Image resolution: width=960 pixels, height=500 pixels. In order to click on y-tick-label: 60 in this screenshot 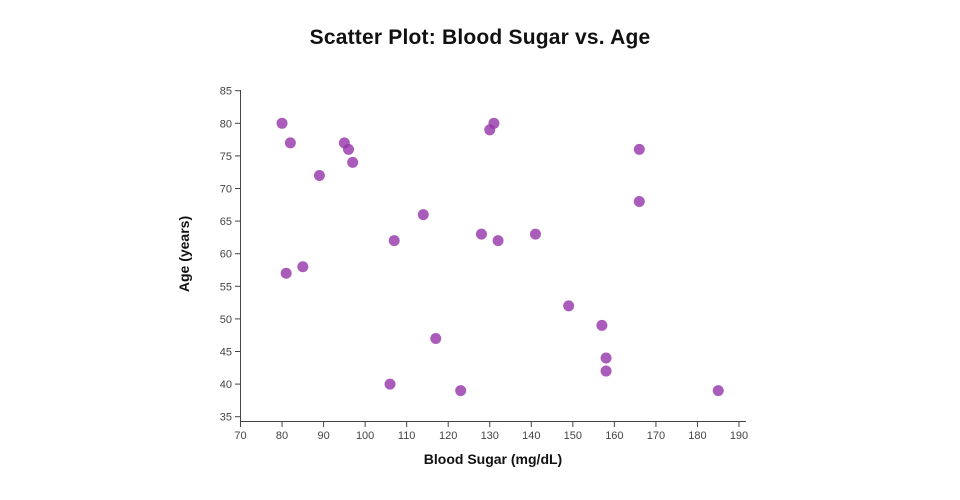, I will do `click(226, 255)`.